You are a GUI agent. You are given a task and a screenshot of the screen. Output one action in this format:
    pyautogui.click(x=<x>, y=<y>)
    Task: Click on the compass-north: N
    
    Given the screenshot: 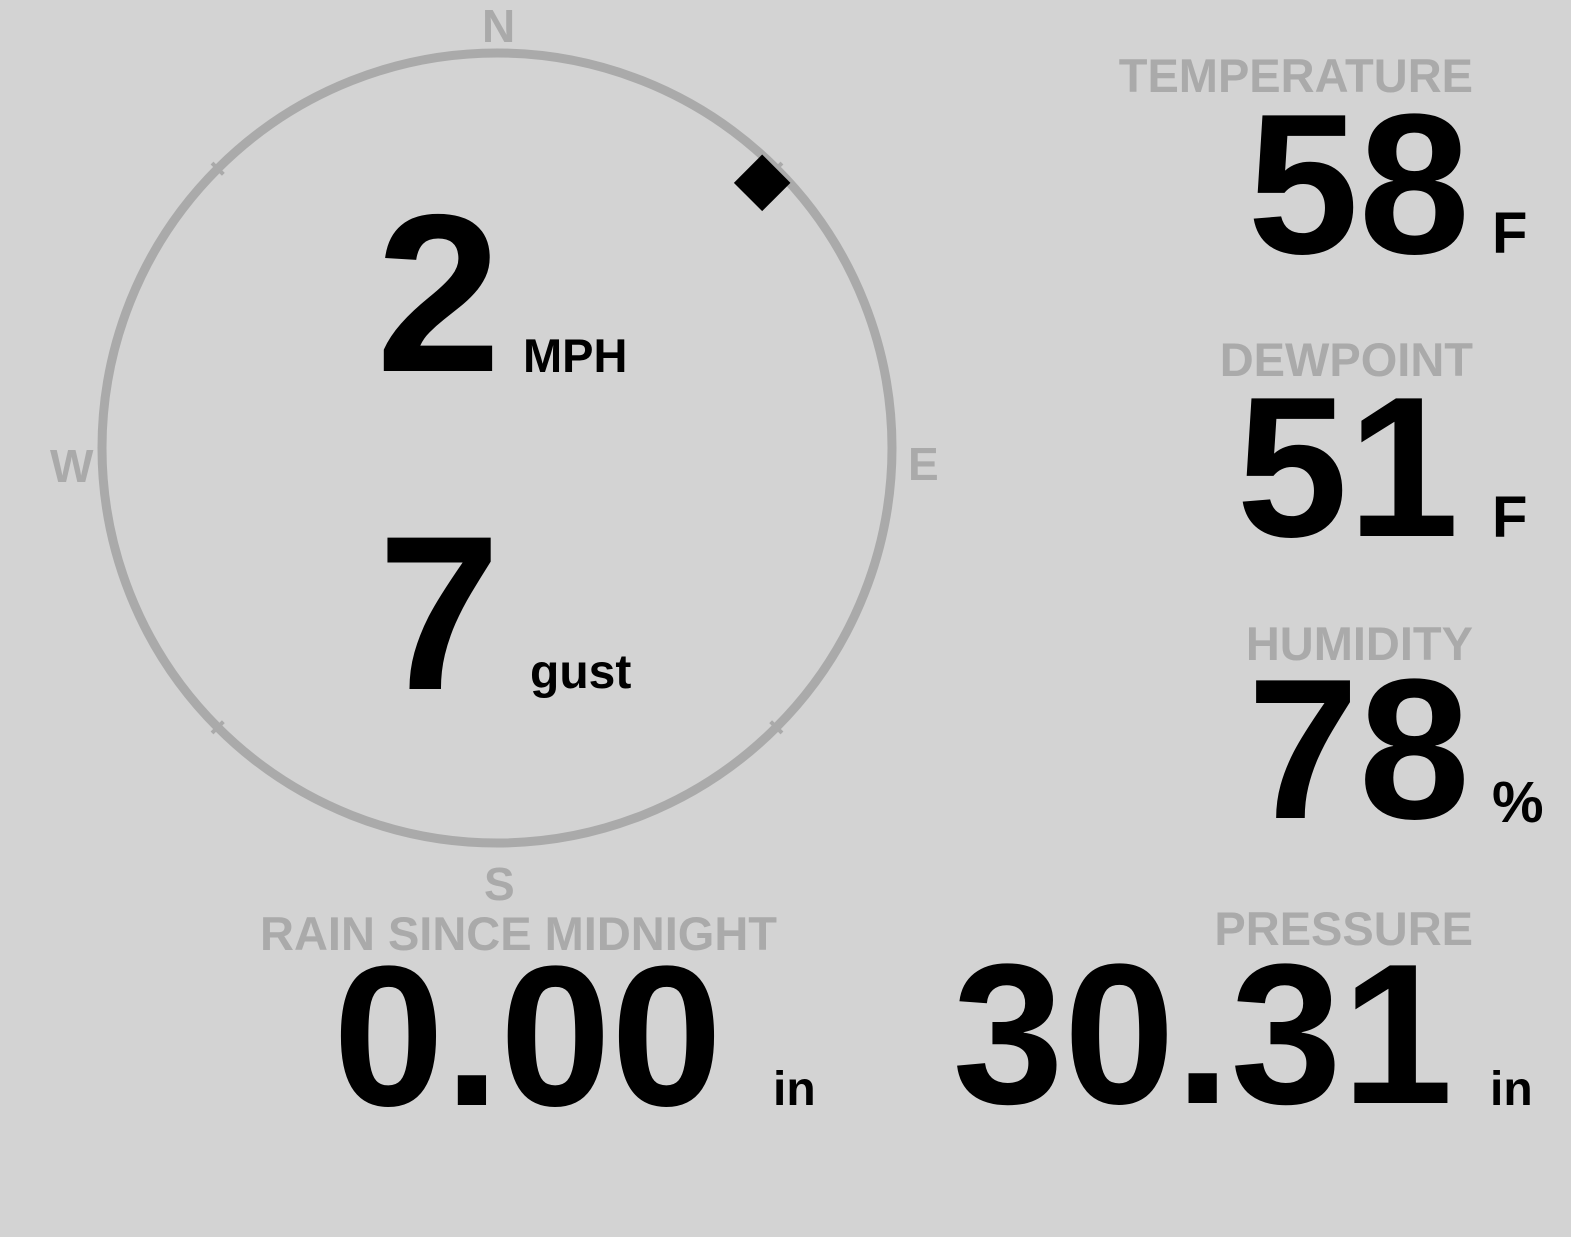 What is the action you would take?
    pyautogui.click(x=499, y=26)
    